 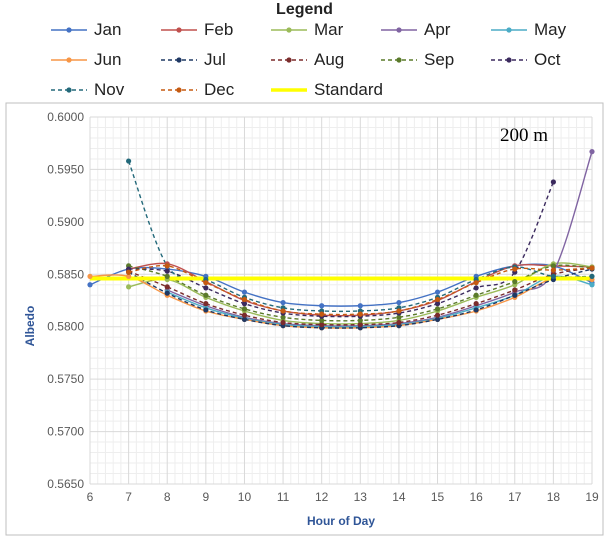 I want to click on x-tick-label: 15, so click(x=438, y=497).